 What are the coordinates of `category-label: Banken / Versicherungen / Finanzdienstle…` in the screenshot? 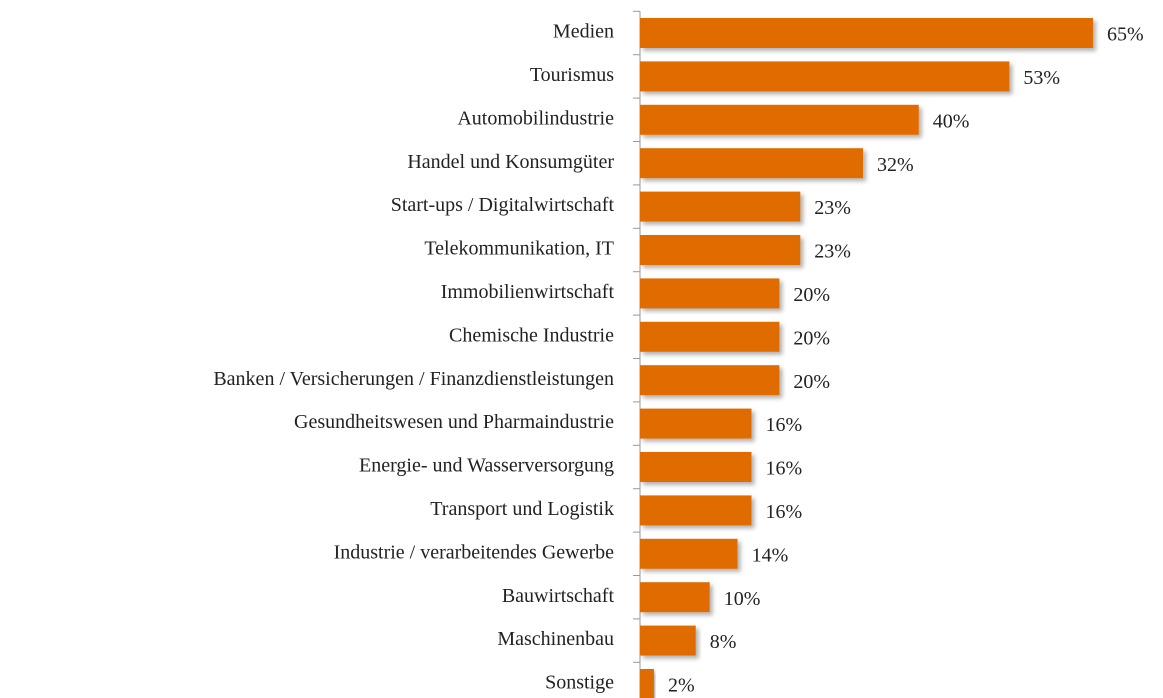 It's located at (413, 379).